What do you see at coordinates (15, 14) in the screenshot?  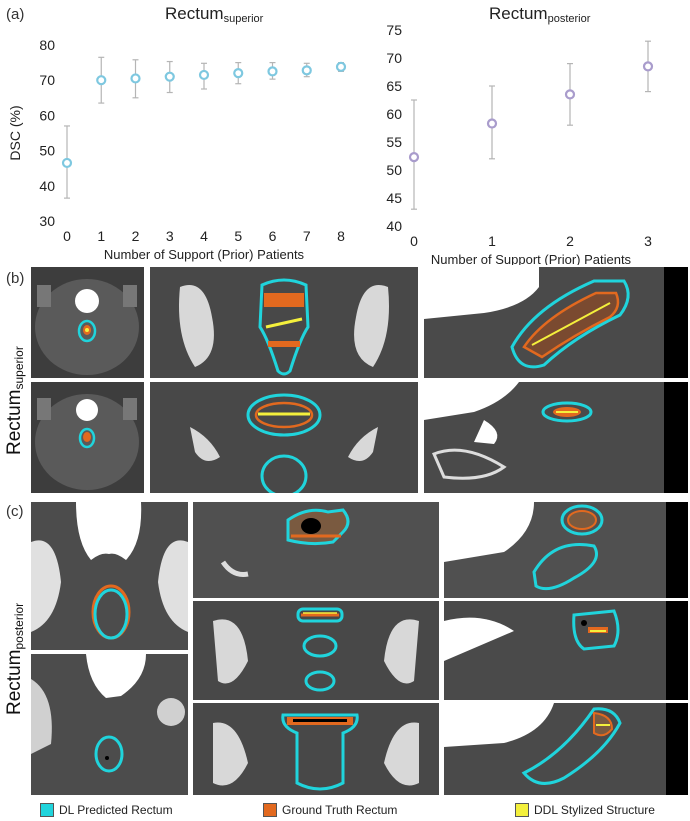 I see `panel-letter-a: (a)` at bounding box center [15, 14].